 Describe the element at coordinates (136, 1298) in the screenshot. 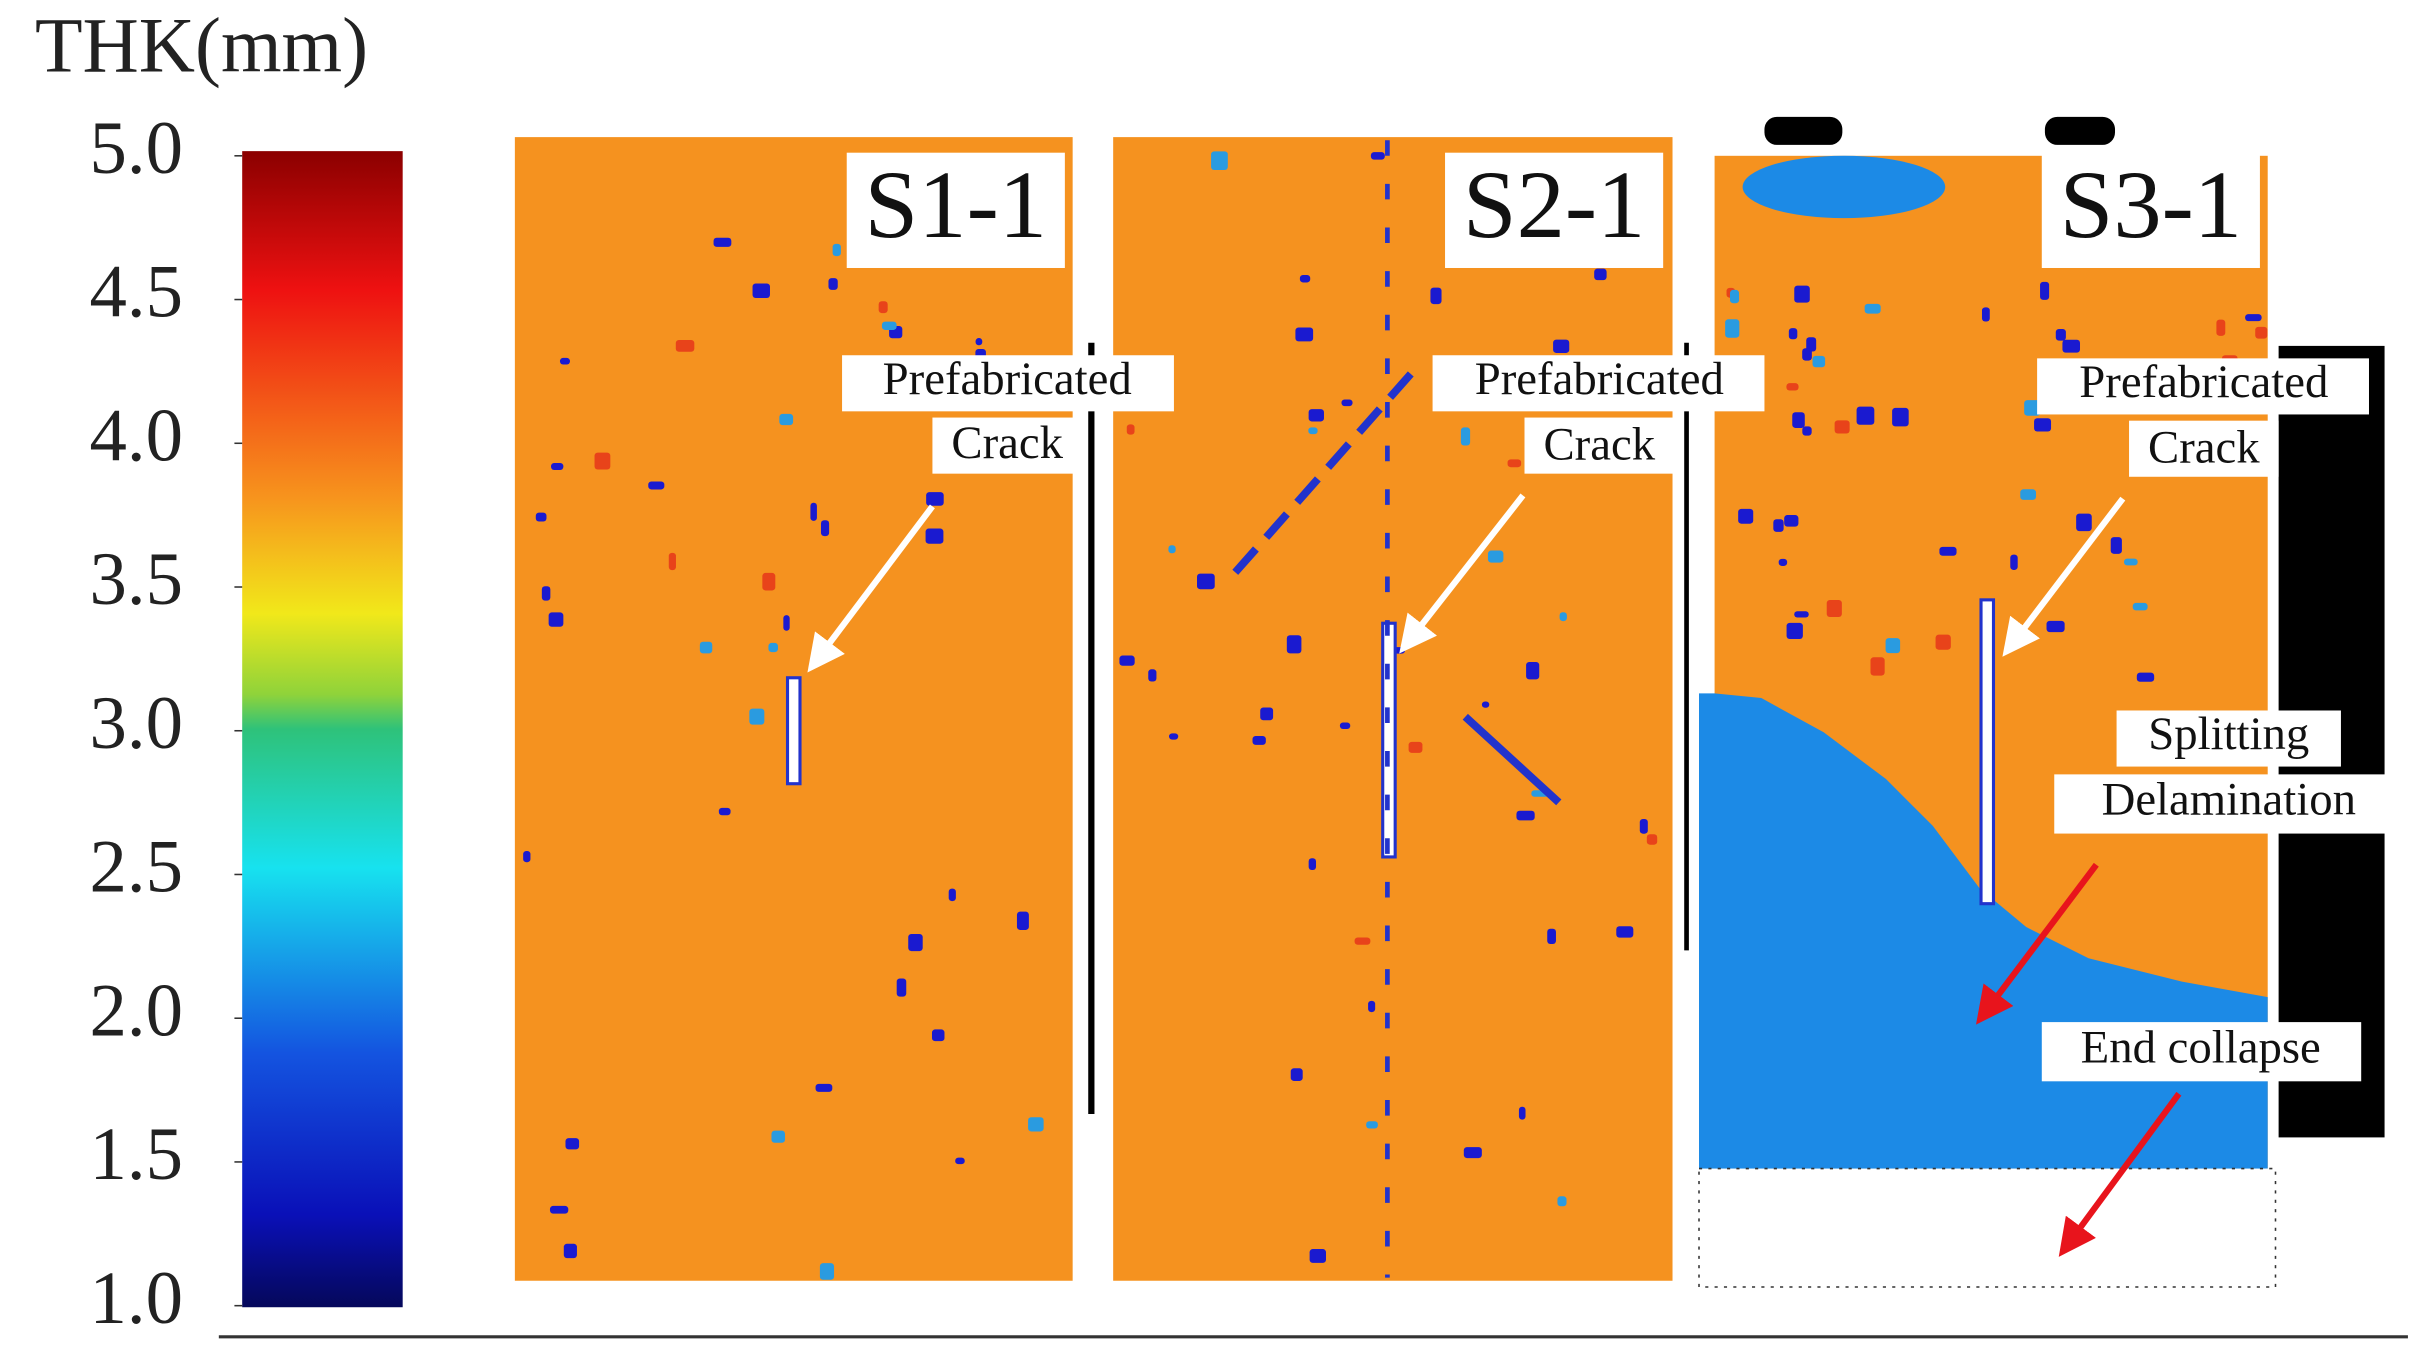

I see `colorbar-tick-label: 1.0` at that location.